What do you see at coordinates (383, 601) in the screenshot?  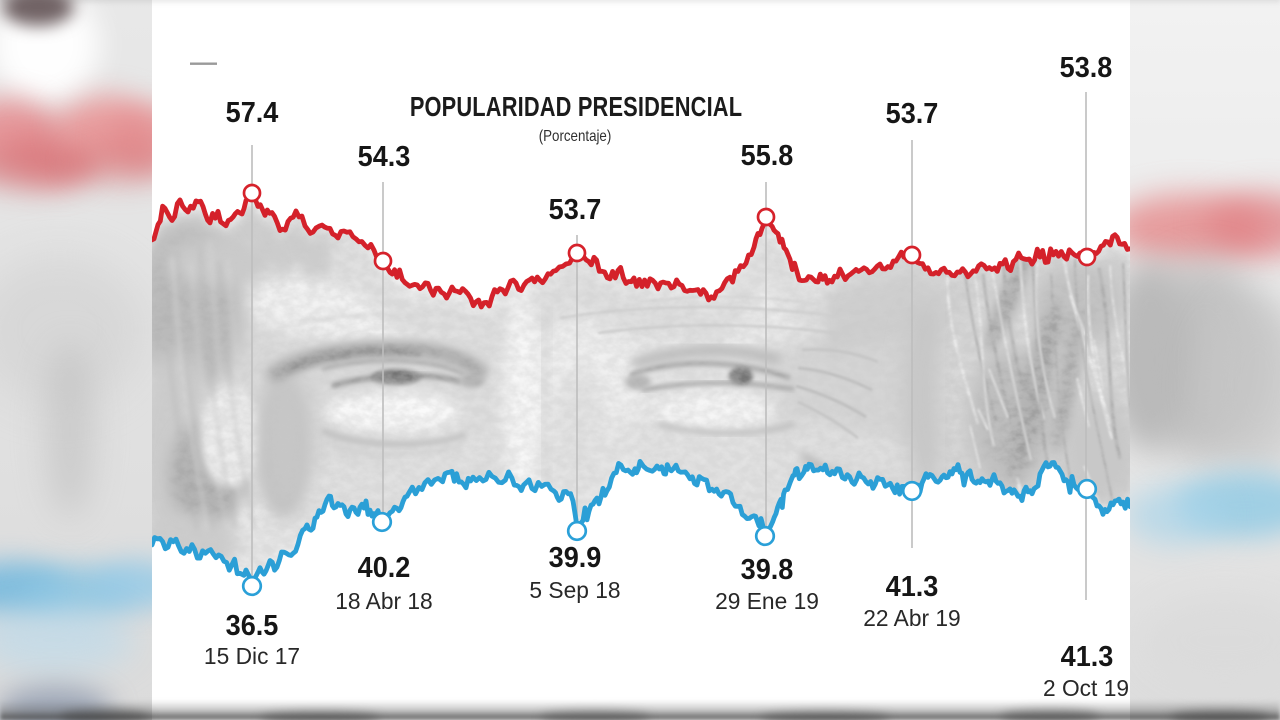 I see `svg-text: 18 Abr 18` at bounding box center [383, 601].